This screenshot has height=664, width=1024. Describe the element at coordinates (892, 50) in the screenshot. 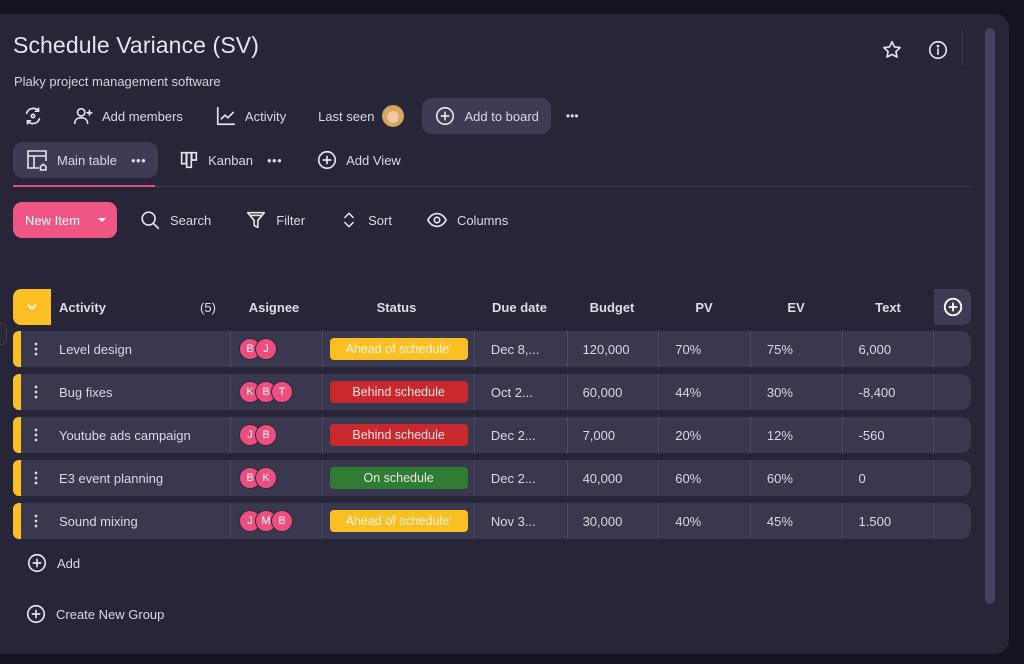

I see `favorite-button` at that location.